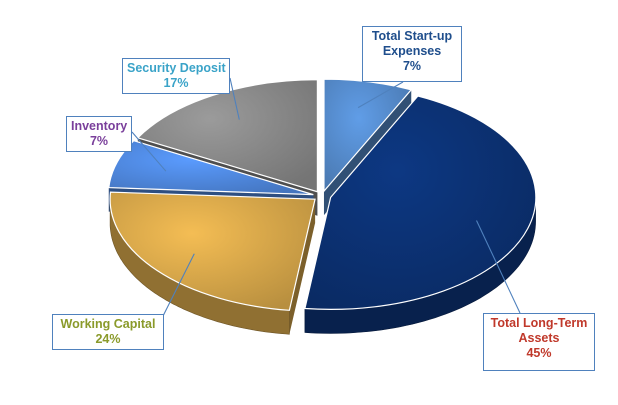 This screenshot has width=618, height=405. What do you see at coordinates (539, 353) in the screenshot?
I see `data-label-percent: 45%` at bounding box center [539, 353].